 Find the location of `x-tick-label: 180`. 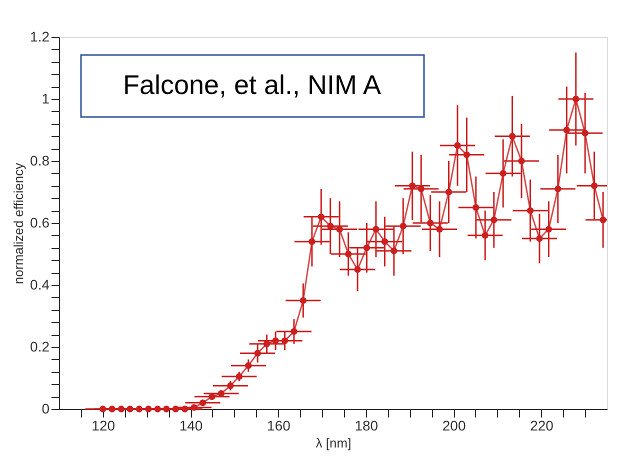

x-tick-label: 180 is located at coordinates (366, 426).